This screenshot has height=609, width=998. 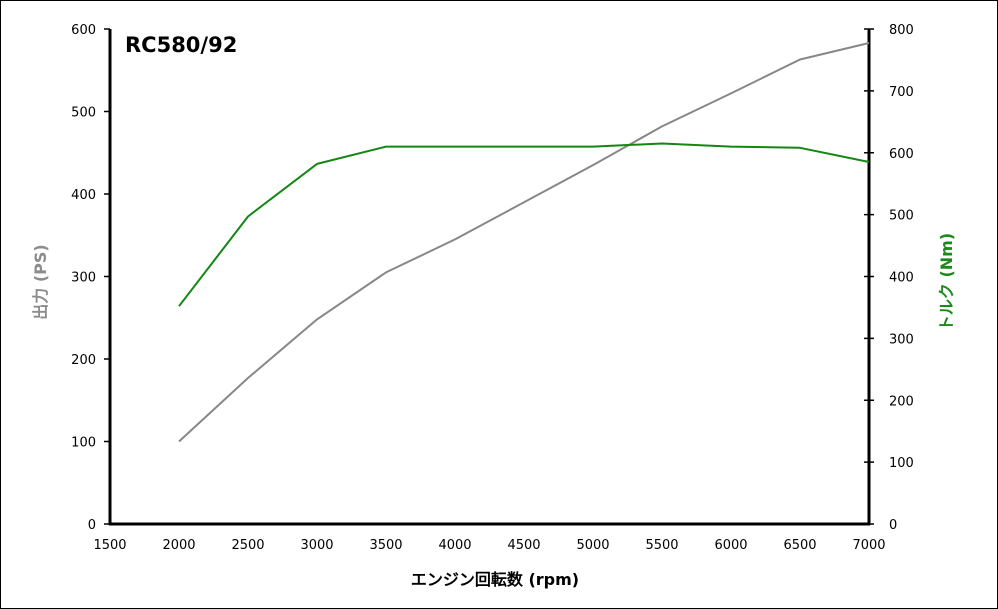 What do you see at coordinates (247, 545) in the screenshot?
I see `x-tick-label: 2500` at bounding box center [247, 545].